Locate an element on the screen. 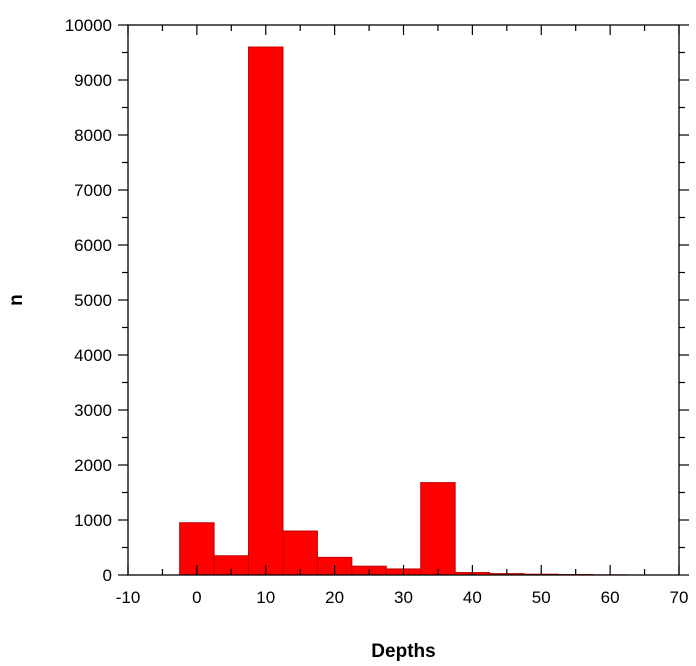  x-tick-label: 30 is located at coordinates (403, 597).